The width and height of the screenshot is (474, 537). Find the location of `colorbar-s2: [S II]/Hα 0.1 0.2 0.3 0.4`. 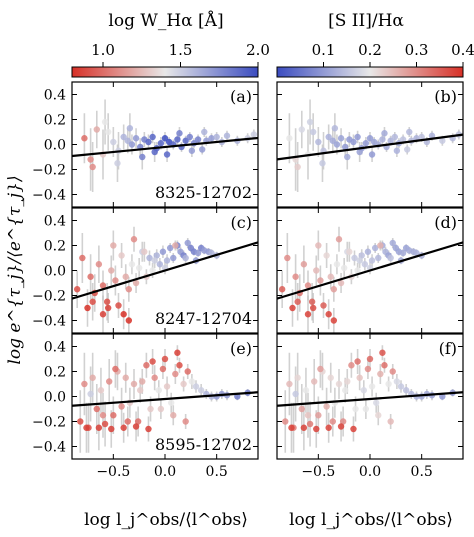

colorbar-s2: [S II]/Hα 0.1 0.2 0.3 0.4 is located at coordinates (375, 44).